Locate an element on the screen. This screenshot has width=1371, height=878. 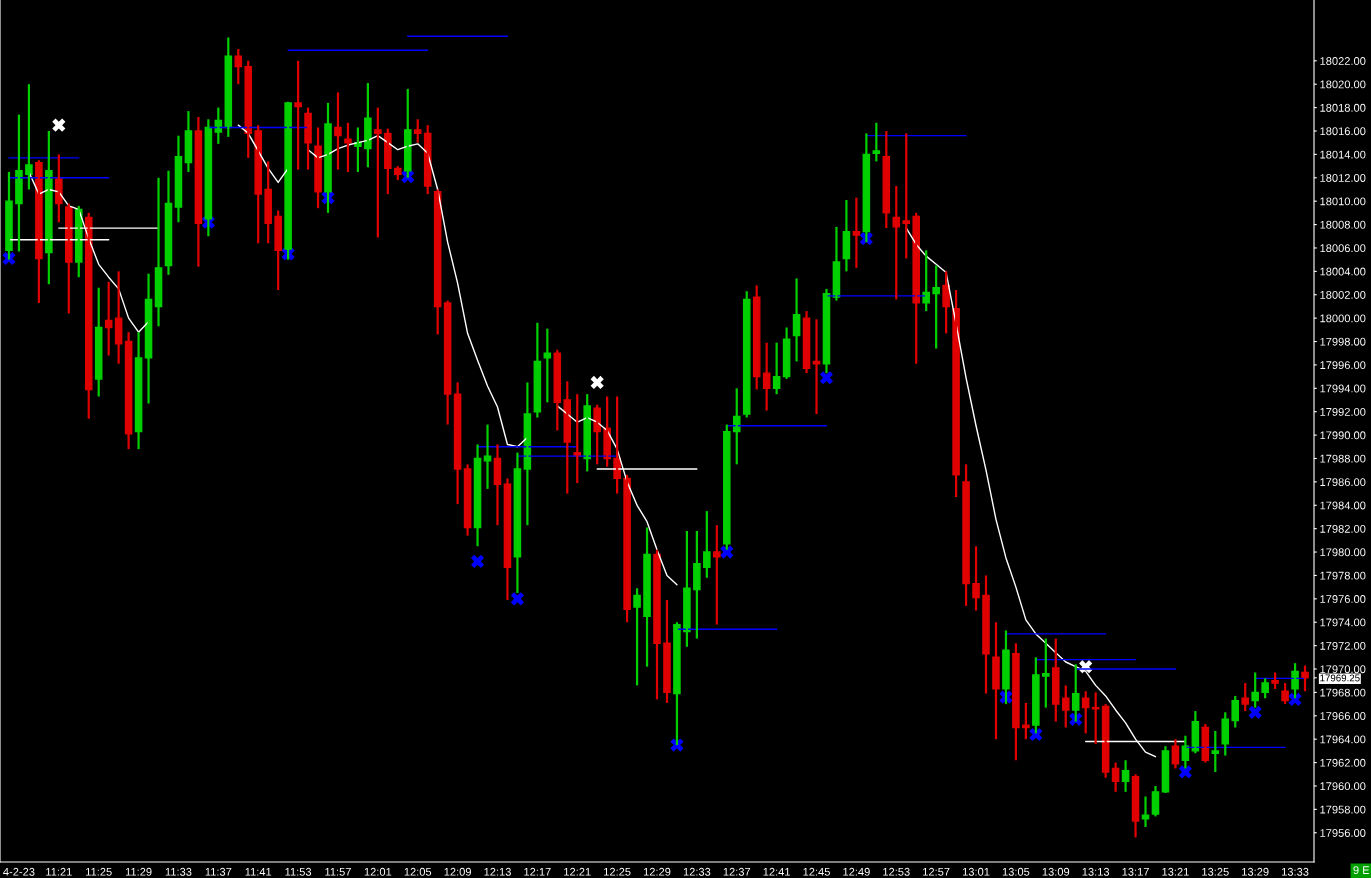
y-tick-label: 17974.00 is located at coordinates (1343, 622).